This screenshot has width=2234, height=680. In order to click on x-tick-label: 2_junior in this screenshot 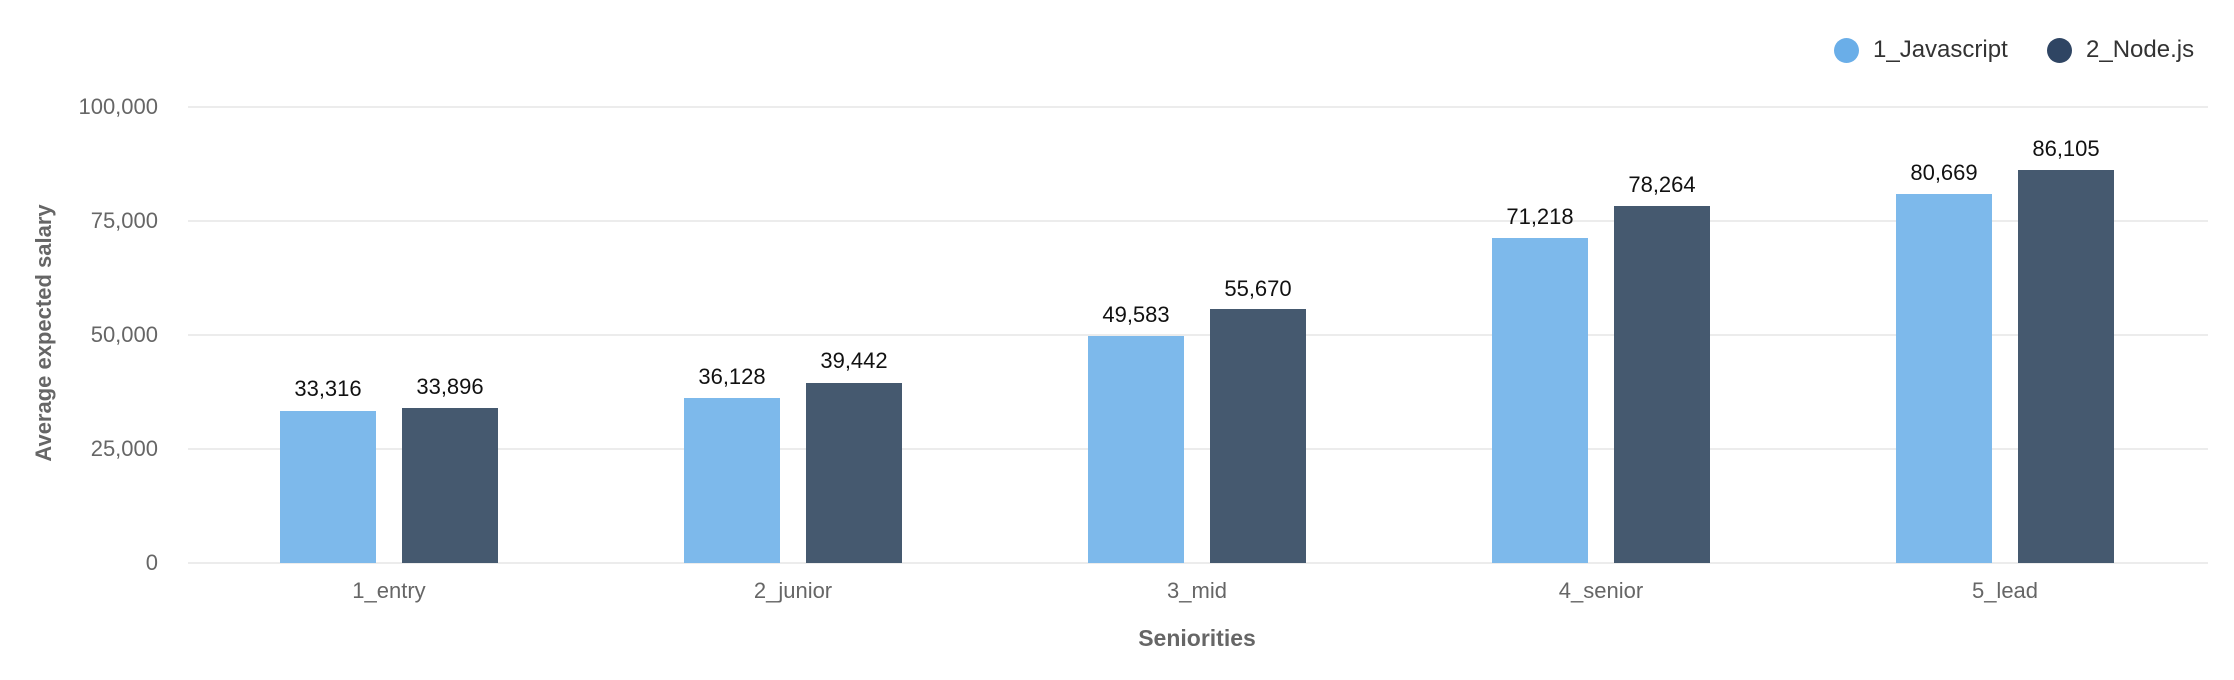, I will do `click(793, 590)`.